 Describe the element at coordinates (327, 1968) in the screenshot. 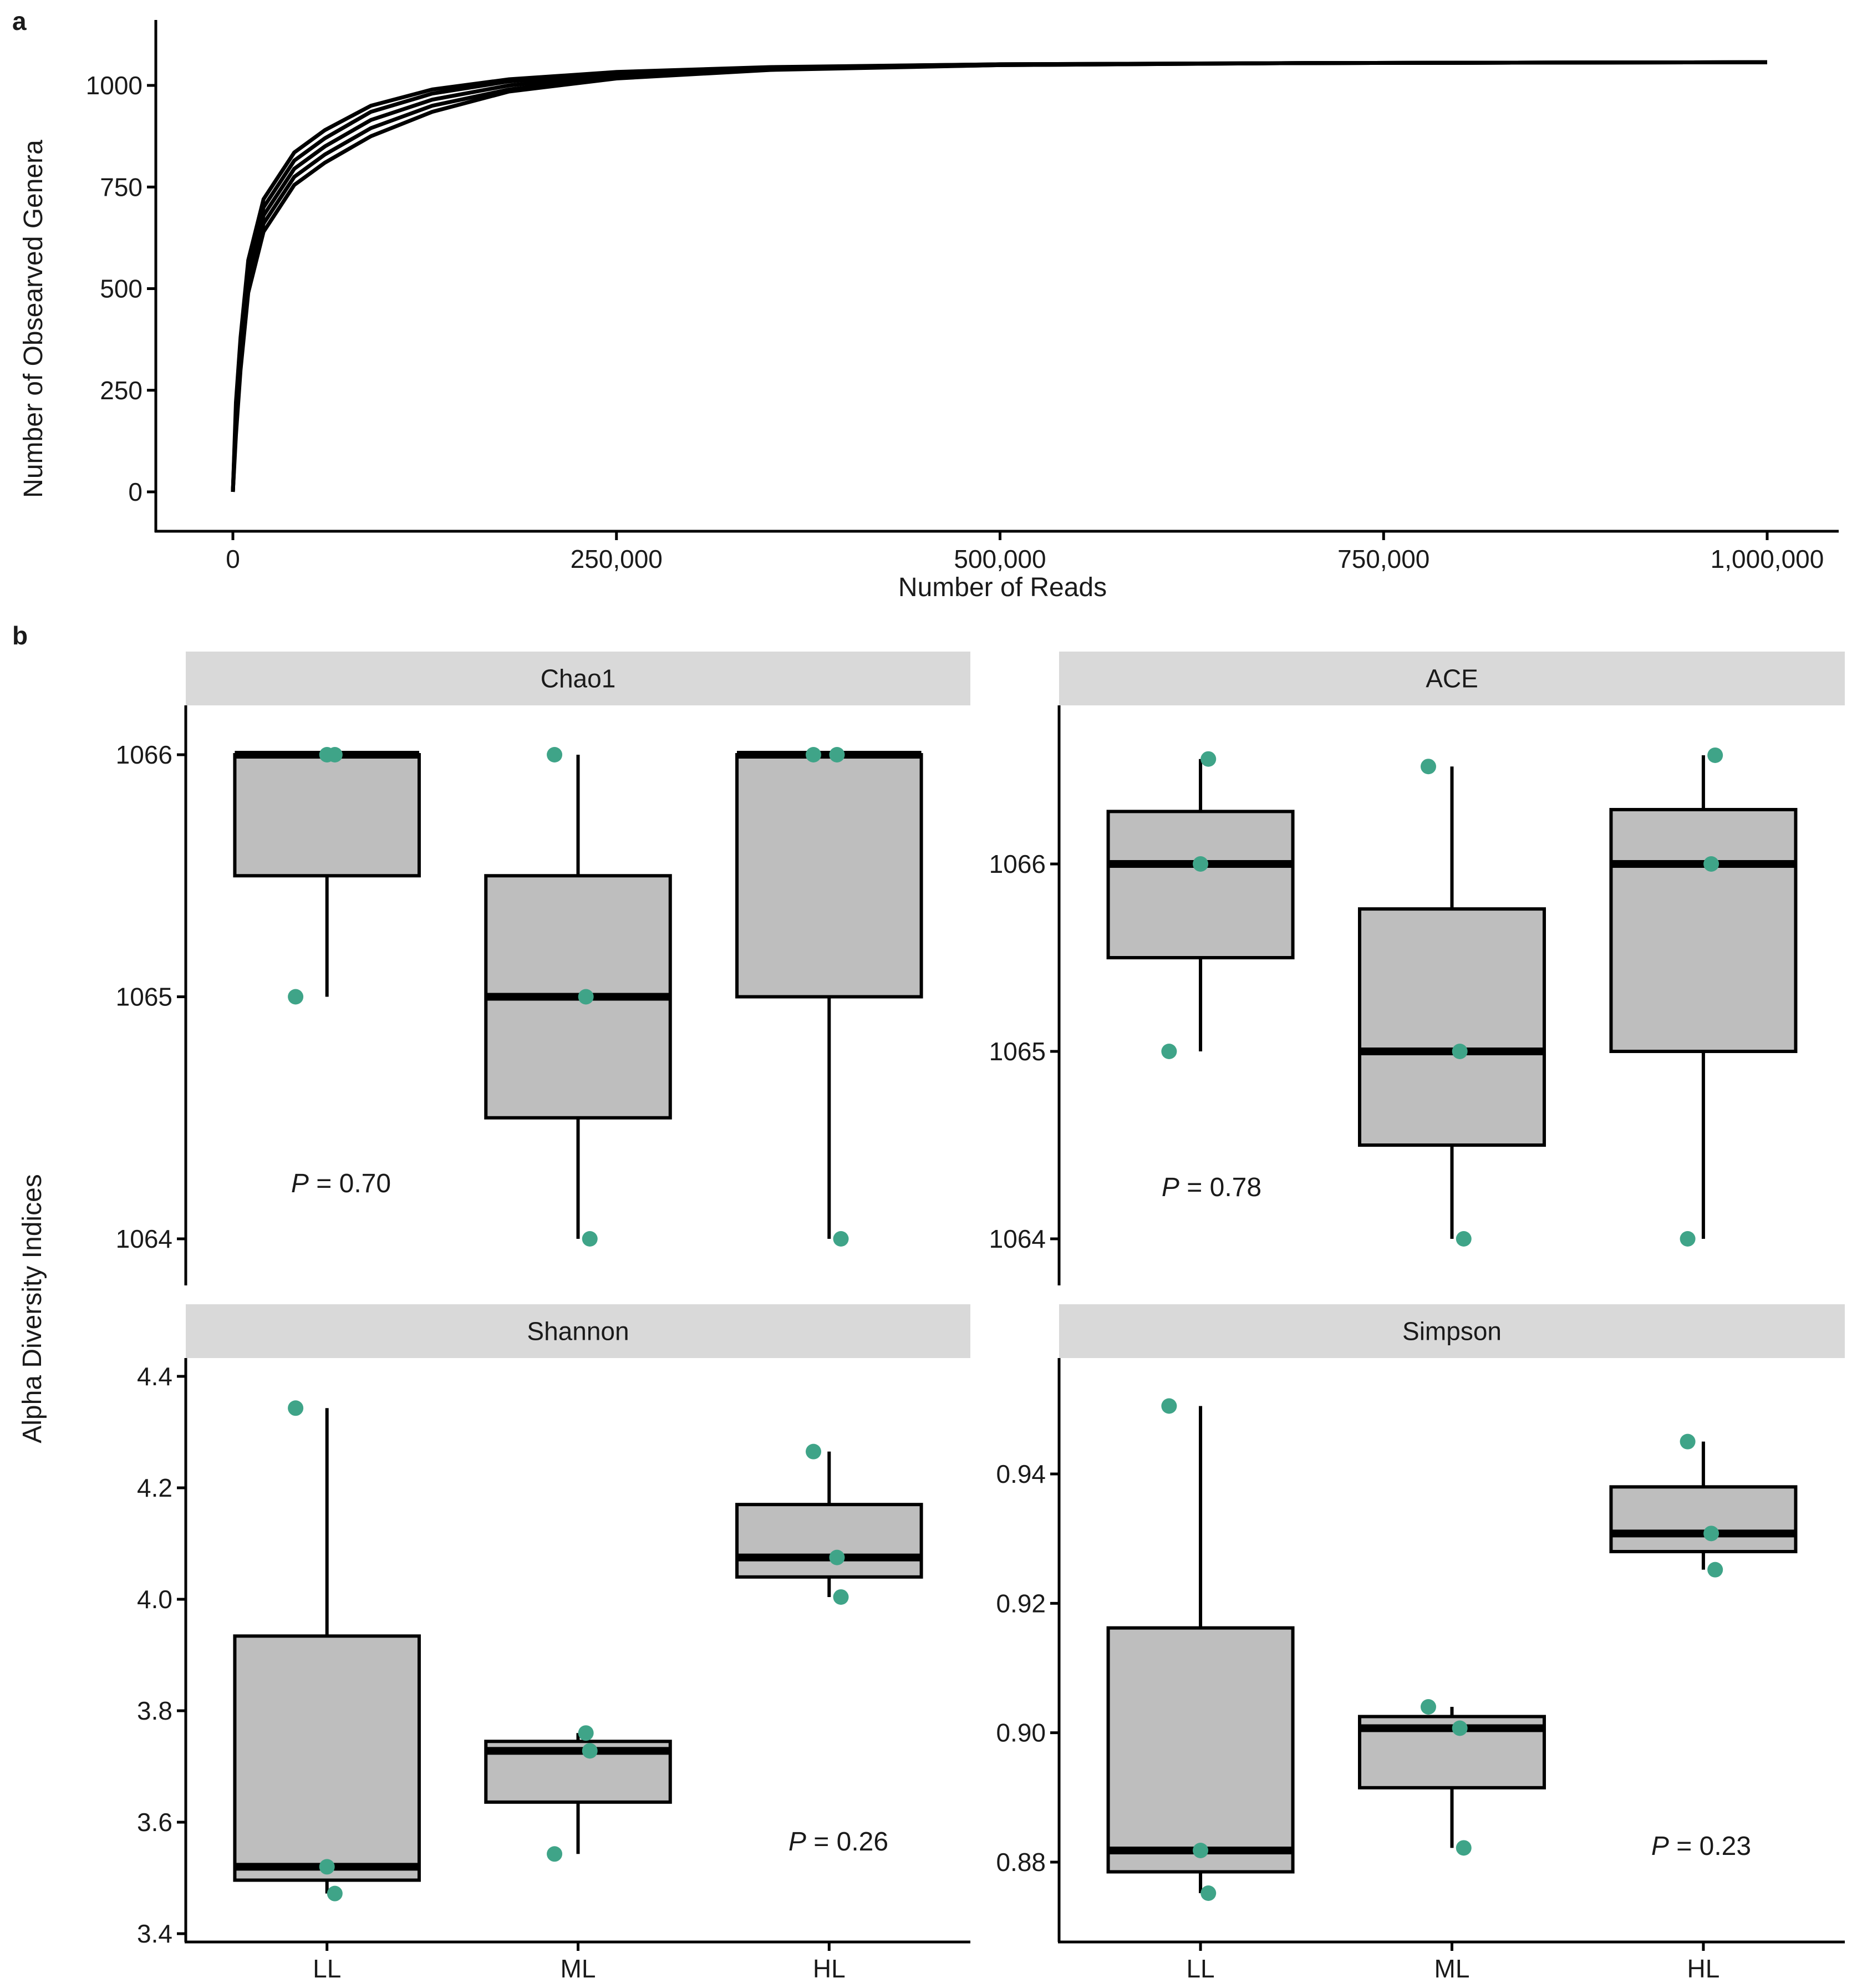

I see `shannon-x-tick-label: LL` at that location.